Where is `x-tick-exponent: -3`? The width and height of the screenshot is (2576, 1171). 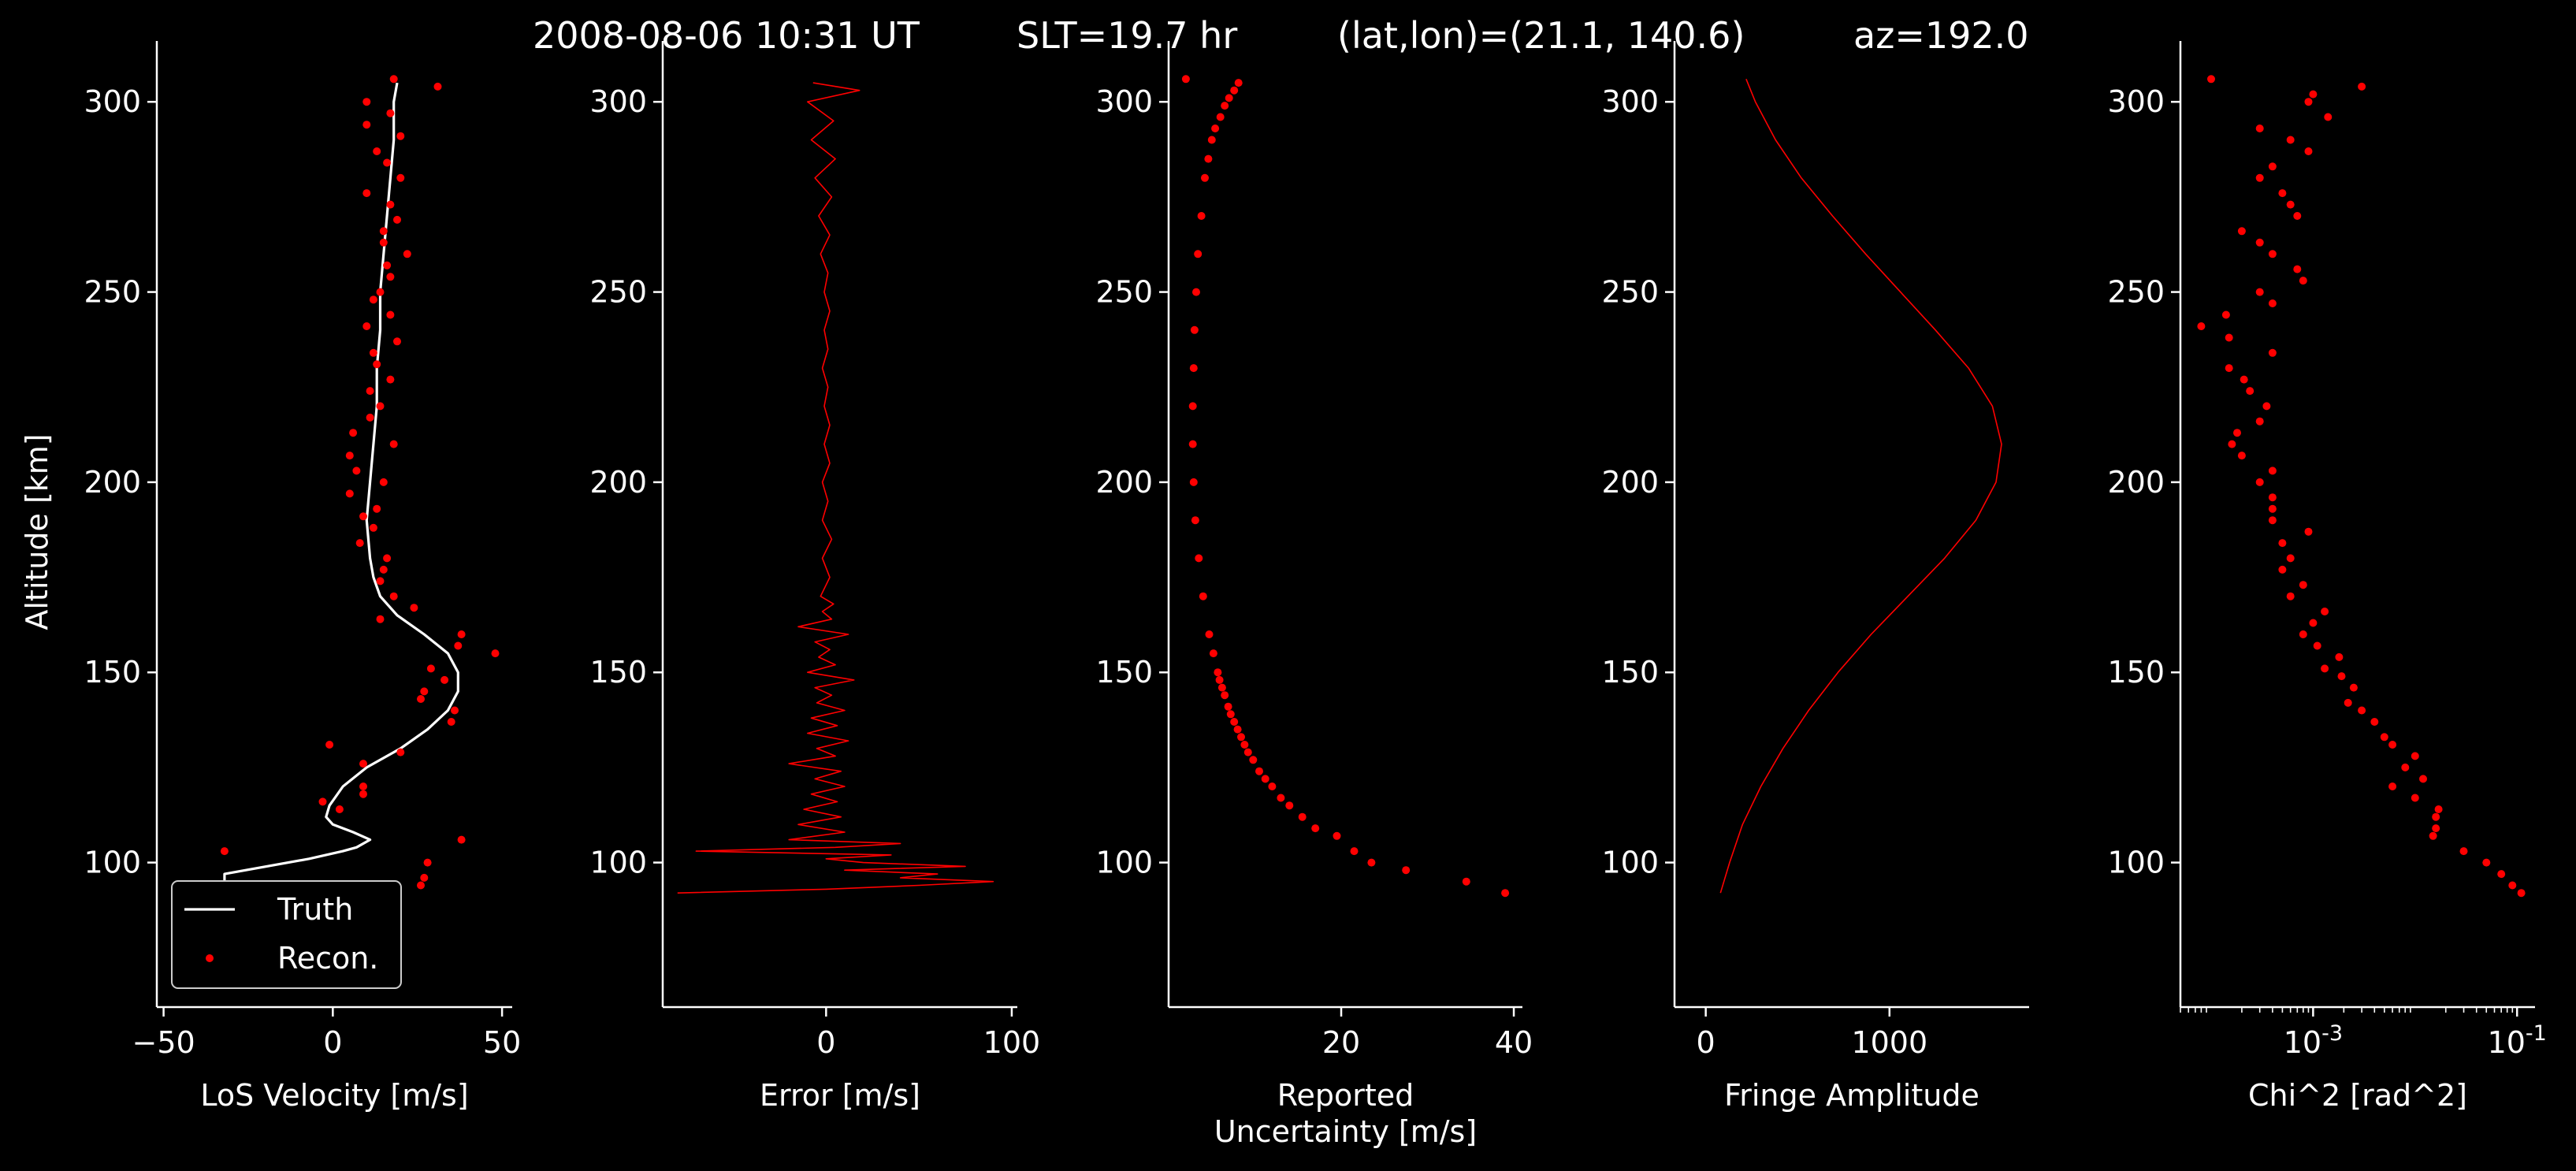 x-tick-exponent: -3 is located at coordinates (2332, 1033).